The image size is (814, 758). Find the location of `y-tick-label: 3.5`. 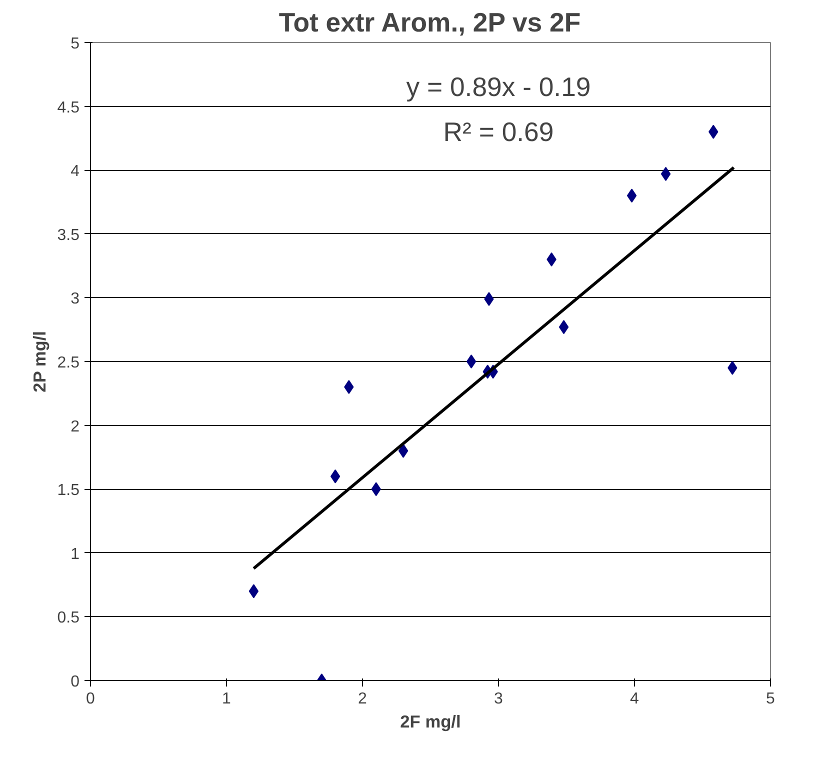

y-tick-label: 3.5 is located at coordinates (68, 235).